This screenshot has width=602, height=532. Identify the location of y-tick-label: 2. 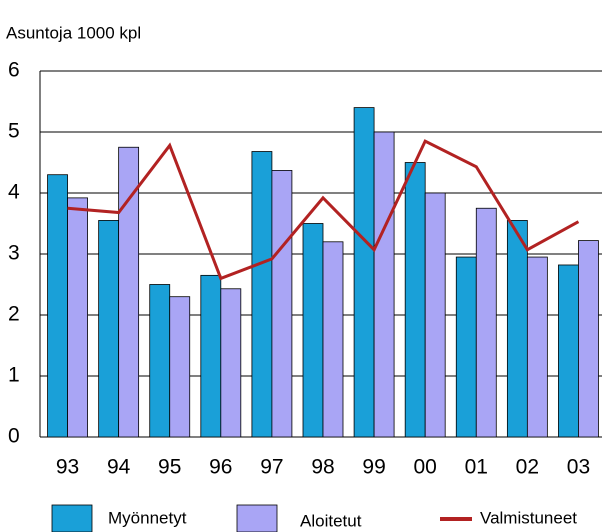
(14, 314).